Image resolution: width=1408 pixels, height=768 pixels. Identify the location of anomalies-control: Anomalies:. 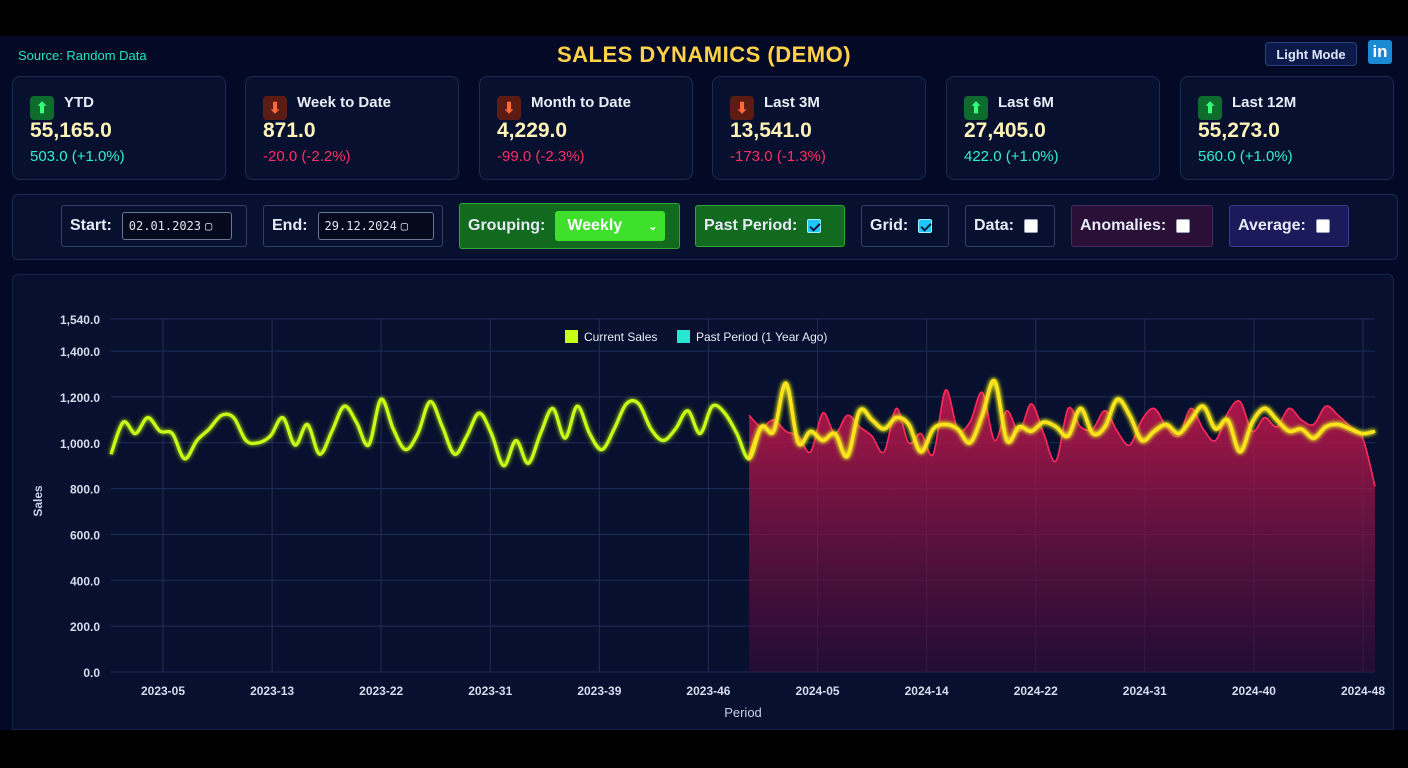
(1142, 226).